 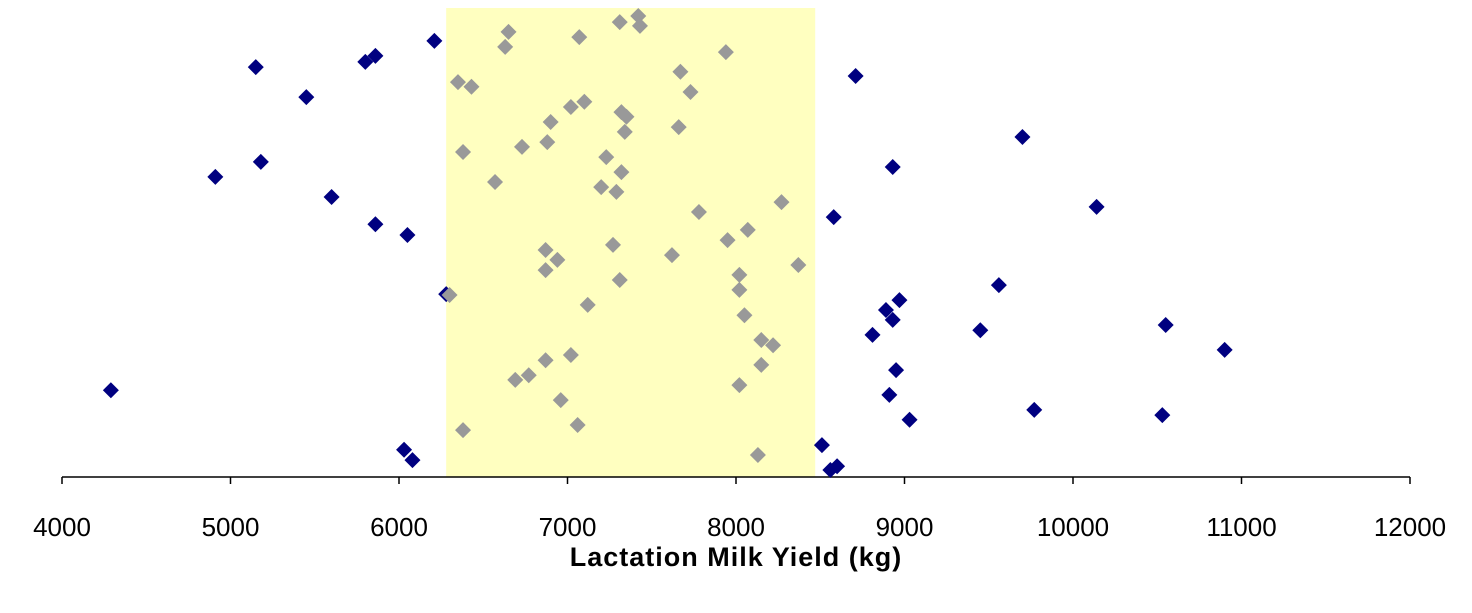 What do you see at coordinates (1241, 527) in the screenshot?
I see `x-tick-label: 11000` at bounding box center [1241, 527].